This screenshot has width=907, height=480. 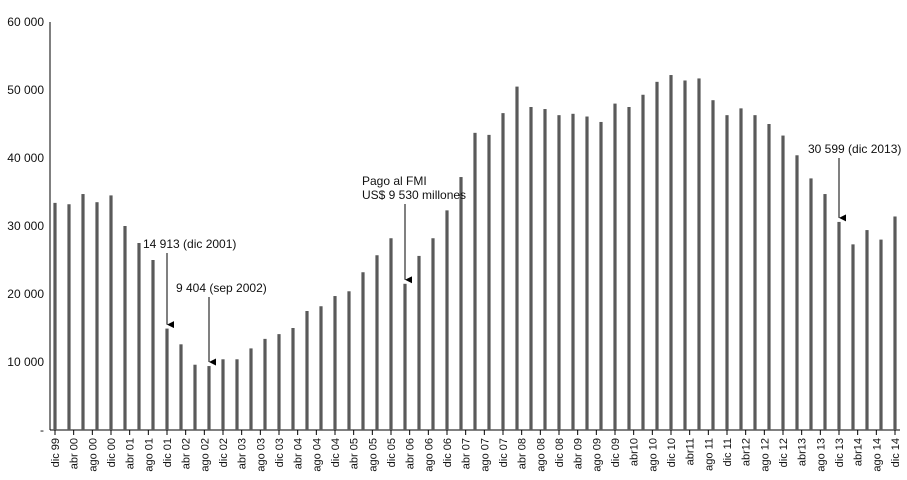 I want to click on x-tick-label: ago 06, so click(x=429, y=455).